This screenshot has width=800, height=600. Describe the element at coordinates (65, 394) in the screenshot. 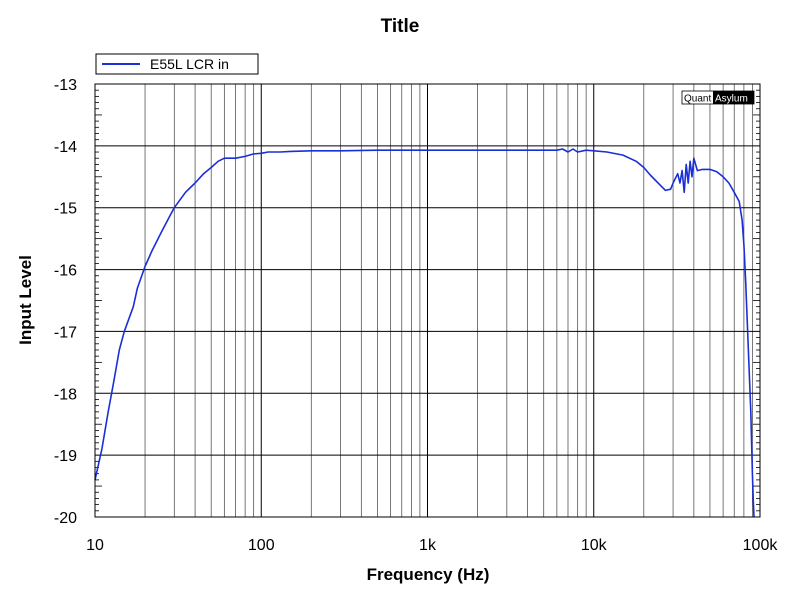

I see `y-tick-label: -18` at that location.